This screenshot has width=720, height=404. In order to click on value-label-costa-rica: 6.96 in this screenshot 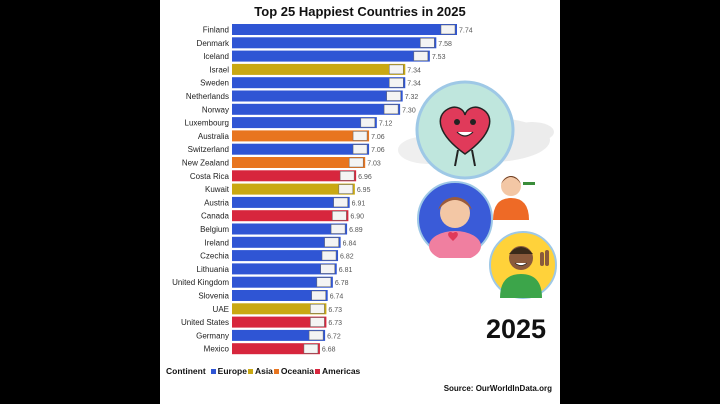, I will do `click(365, 177)`.